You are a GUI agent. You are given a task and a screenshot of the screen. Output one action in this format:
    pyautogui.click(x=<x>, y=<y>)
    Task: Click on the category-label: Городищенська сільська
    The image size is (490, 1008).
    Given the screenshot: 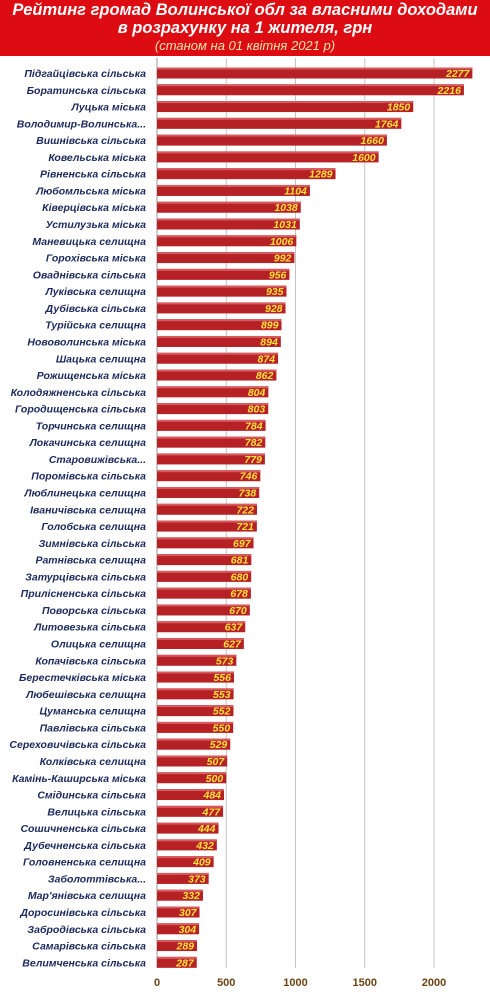 What is the action you would take?
    pyautogui.click(x=80, y=410)
    